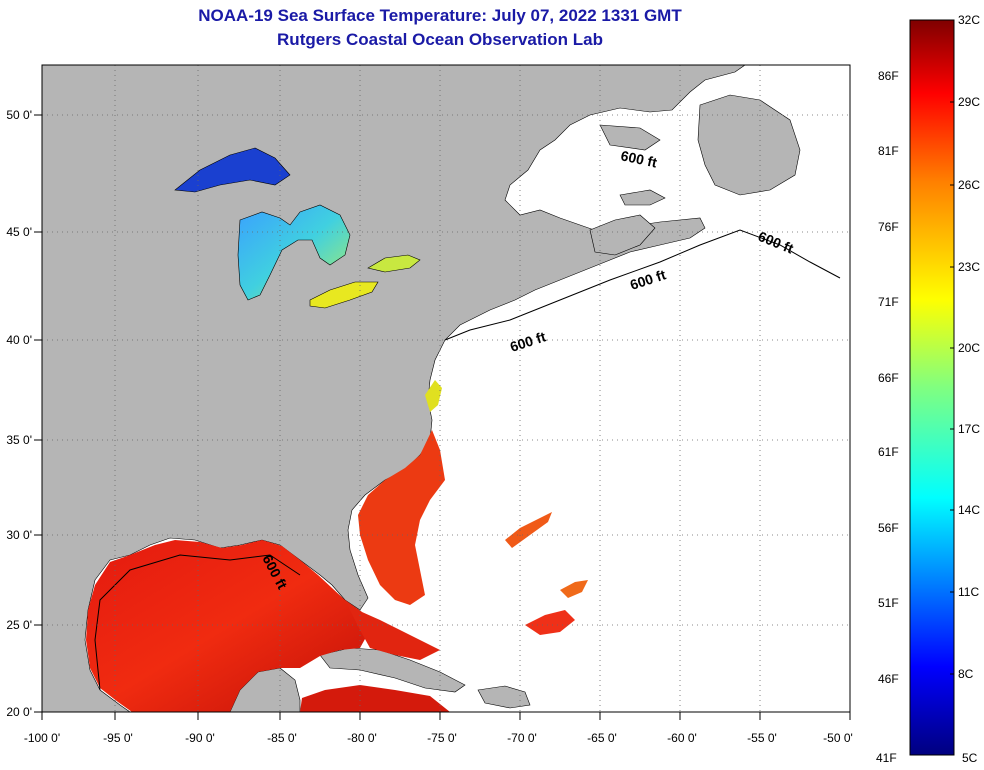 The image size is (984, 770). Describe the element at coordinates (888, 452) in the screenshot. I see `colorbar-f-label: 61F` at that location.